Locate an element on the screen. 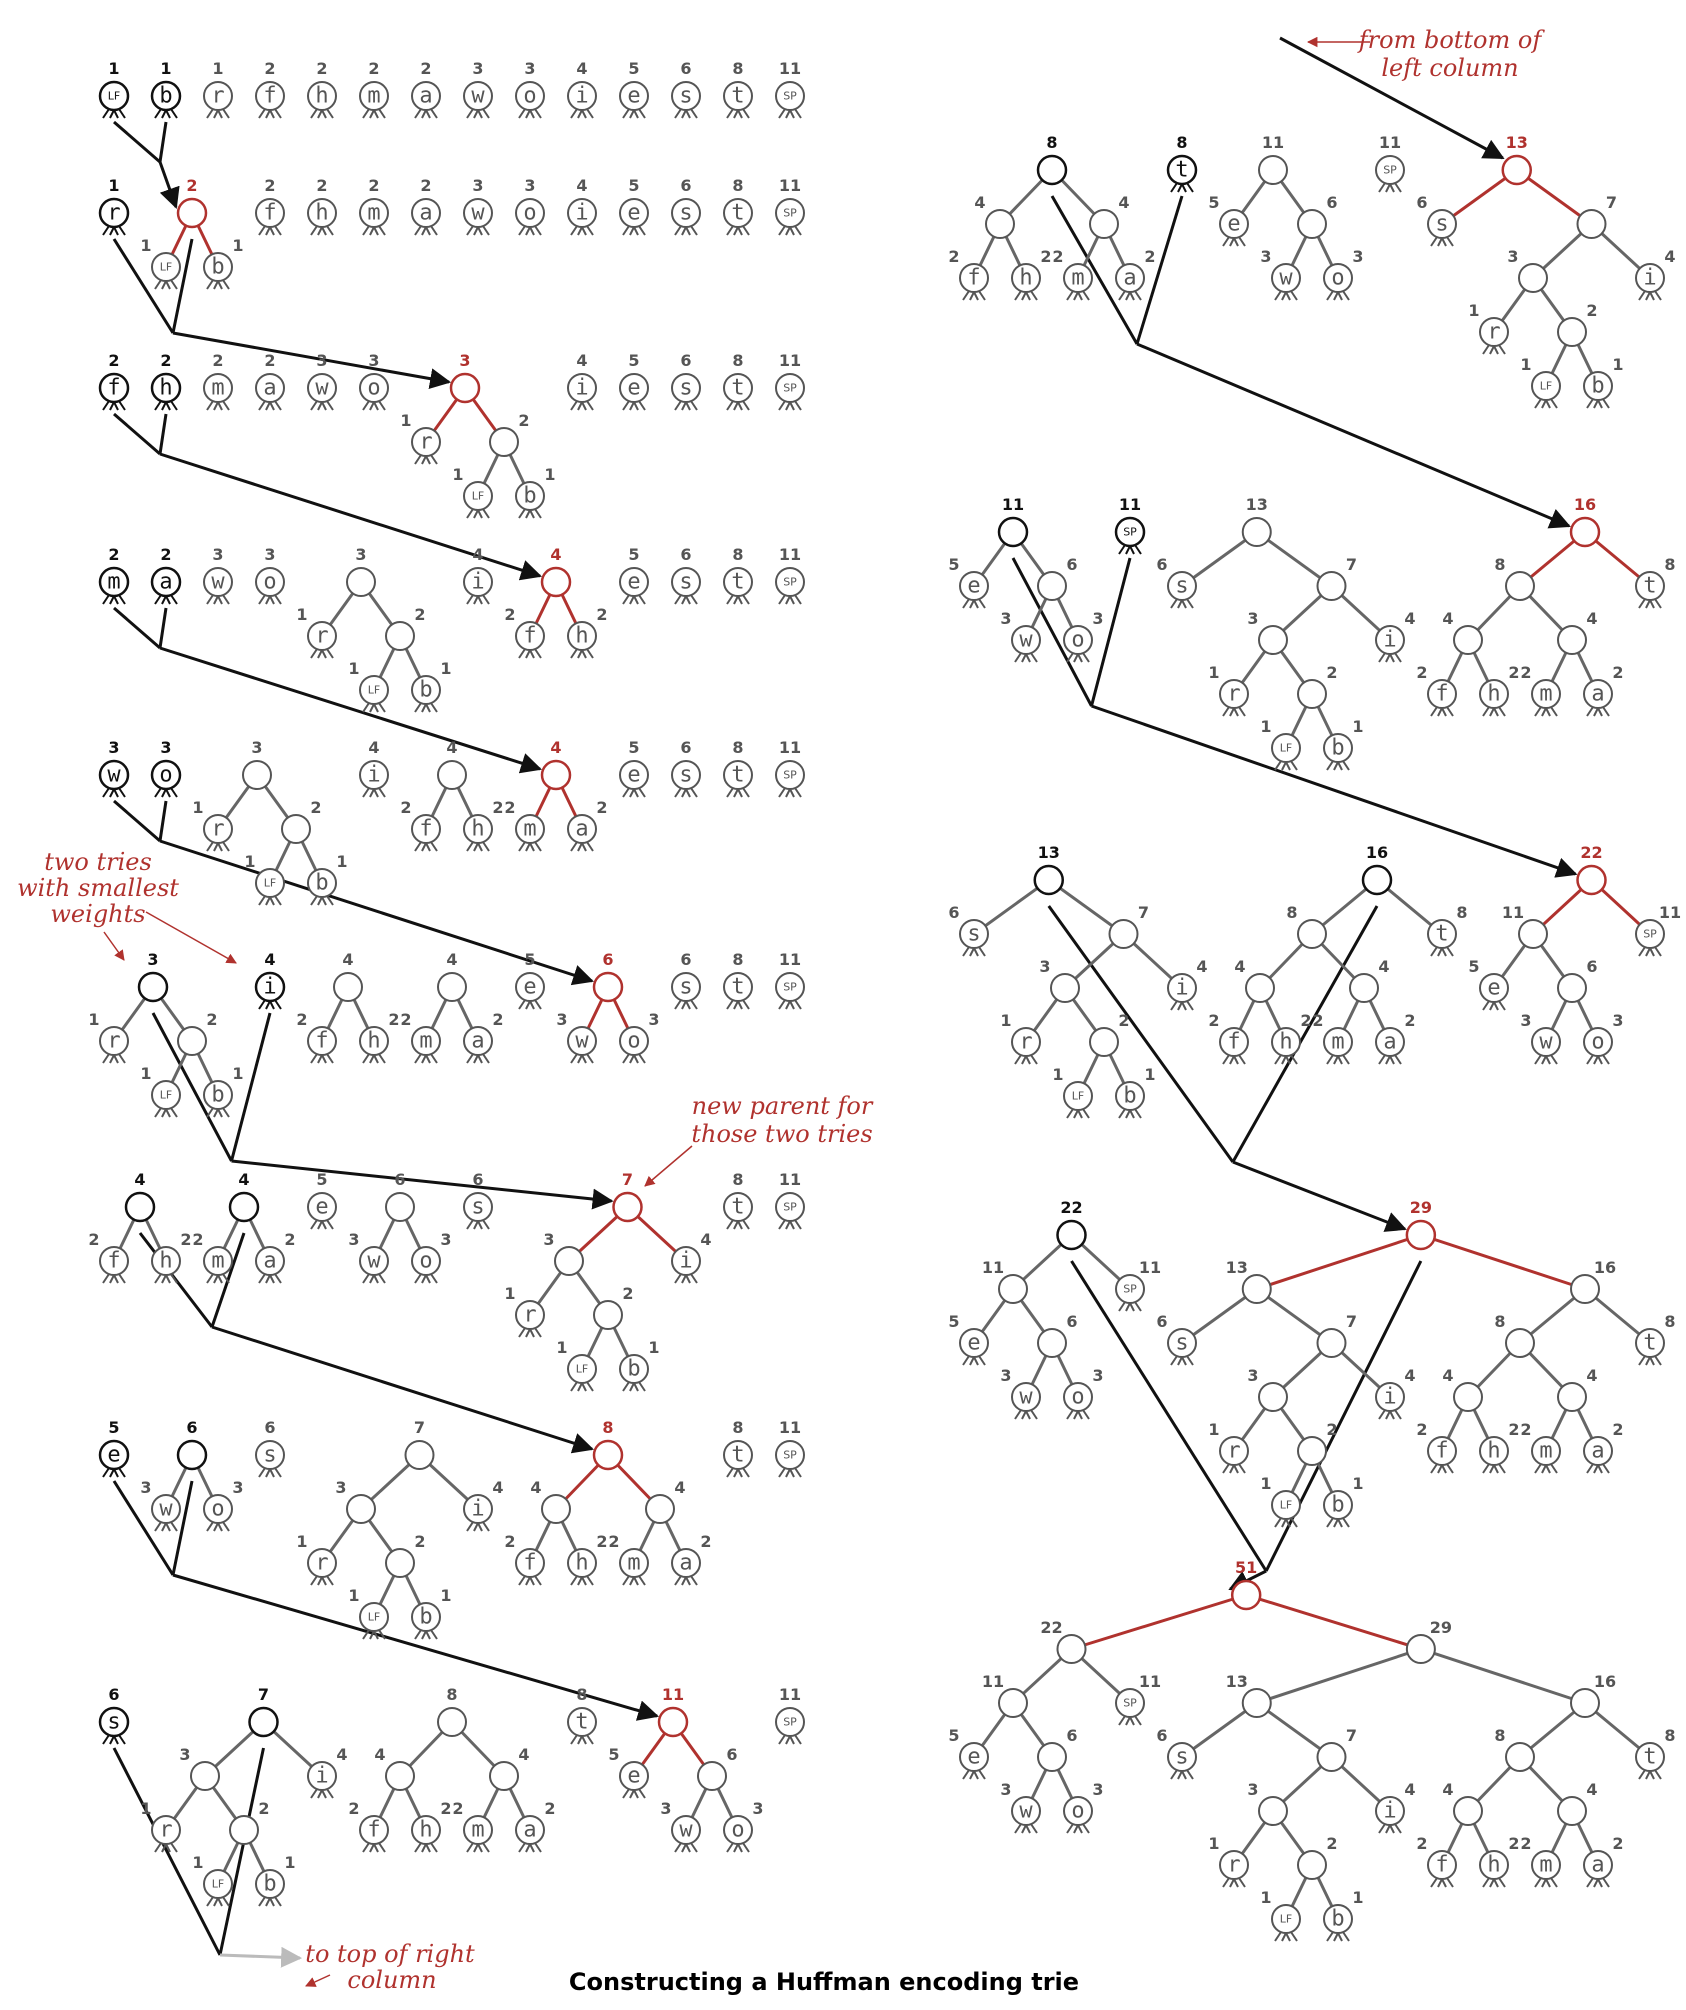  leaf-node-lf: LF 1 is located at coordinates (368, 686).